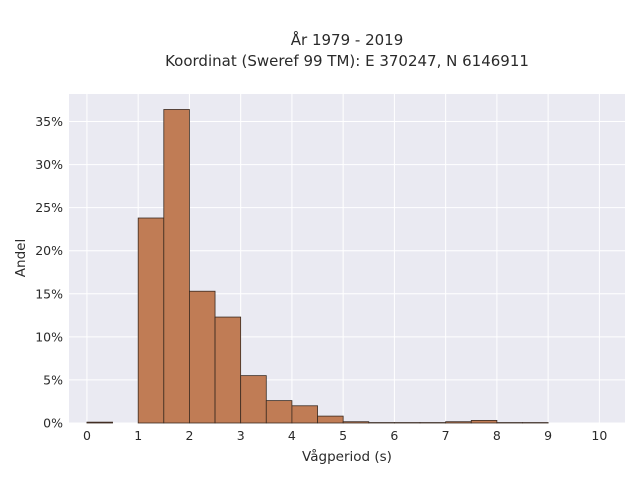 Image resolution: width=640 pixels, height=480 pixels. I want to click on y-axis-label: Andel, so click(21, 258).